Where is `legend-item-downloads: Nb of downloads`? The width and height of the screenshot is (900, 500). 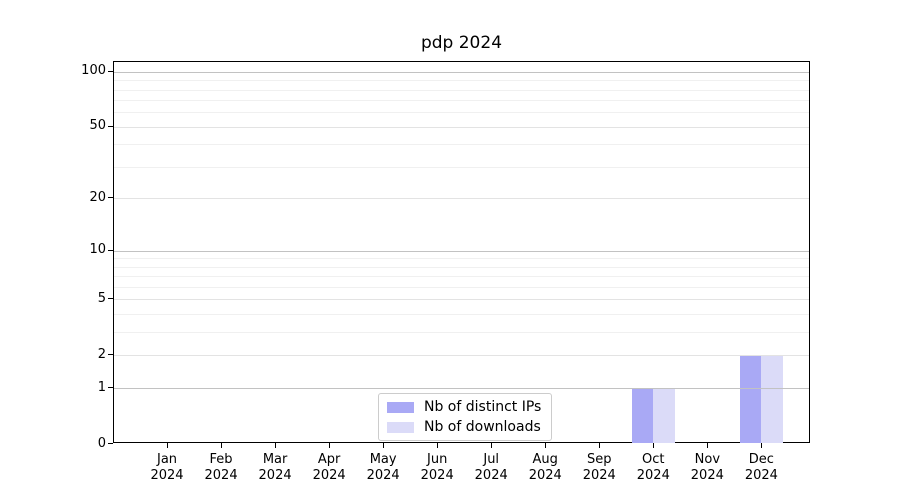
legend-item-downloads: Nb of downloads is located at coordinates (464, 427).